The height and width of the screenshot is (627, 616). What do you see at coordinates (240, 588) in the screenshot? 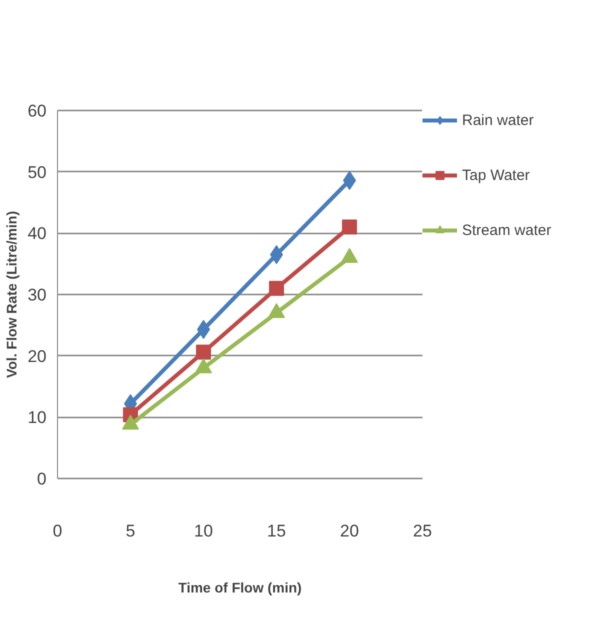
I see `x-axis-title: Time of Flow (min)` at bounding box center [240, 588].